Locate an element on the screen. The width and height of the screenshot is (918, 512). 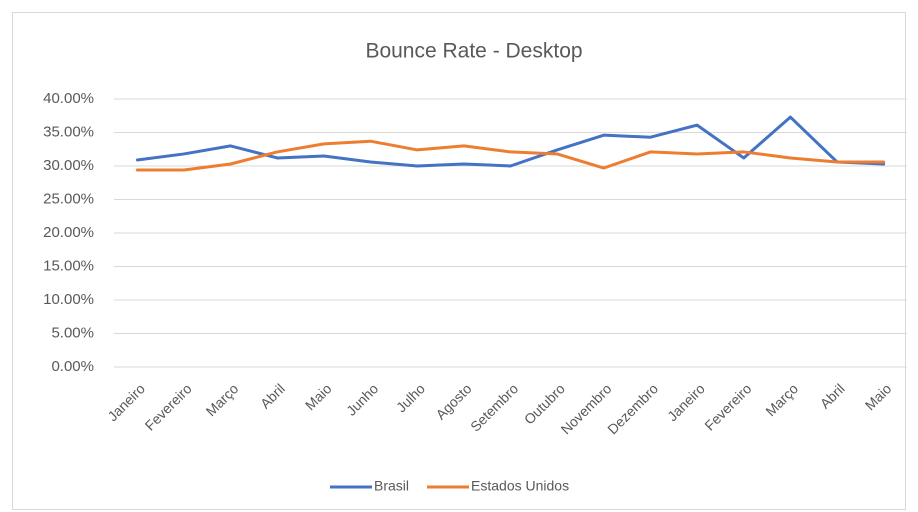
y-tick-label: 20.00% is located at coordinates (68, 232).